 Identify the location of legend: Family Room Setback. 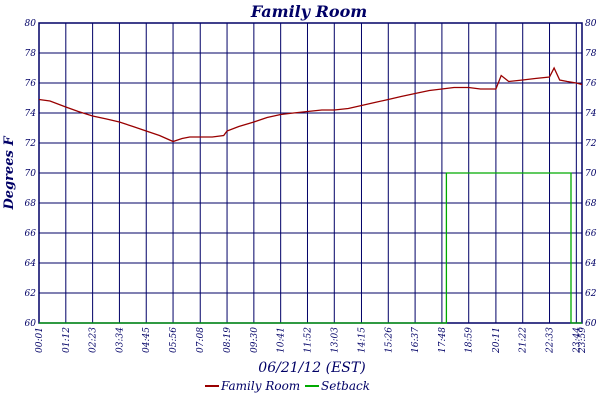
(287, 386).